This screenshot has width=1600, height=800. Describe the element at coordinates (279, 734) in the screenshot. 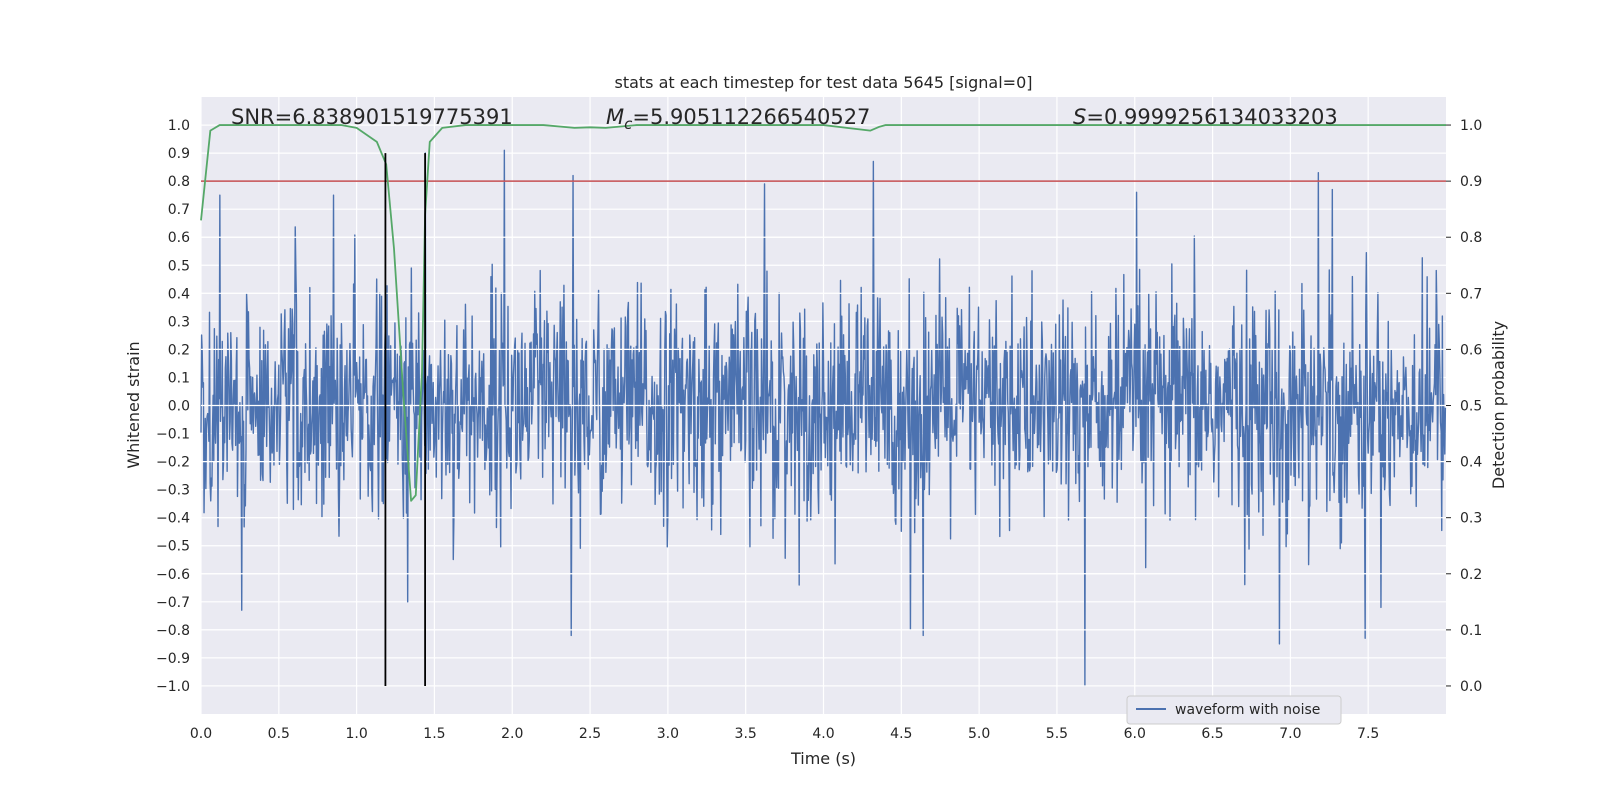

I see `x-tick-label: 0.5` at that location.